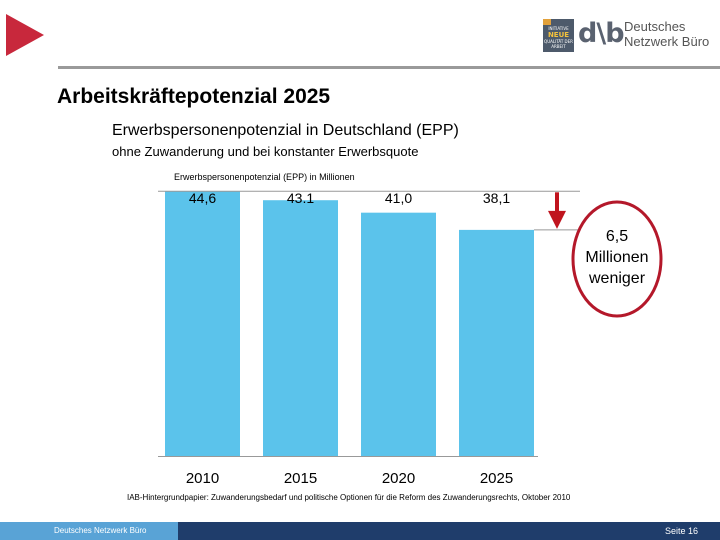 This screenshot has width=720, height=540. What do you see at coordinates (202, 323) in the screenshot?
I see `bar-2010` at bounding box center [202, 323].